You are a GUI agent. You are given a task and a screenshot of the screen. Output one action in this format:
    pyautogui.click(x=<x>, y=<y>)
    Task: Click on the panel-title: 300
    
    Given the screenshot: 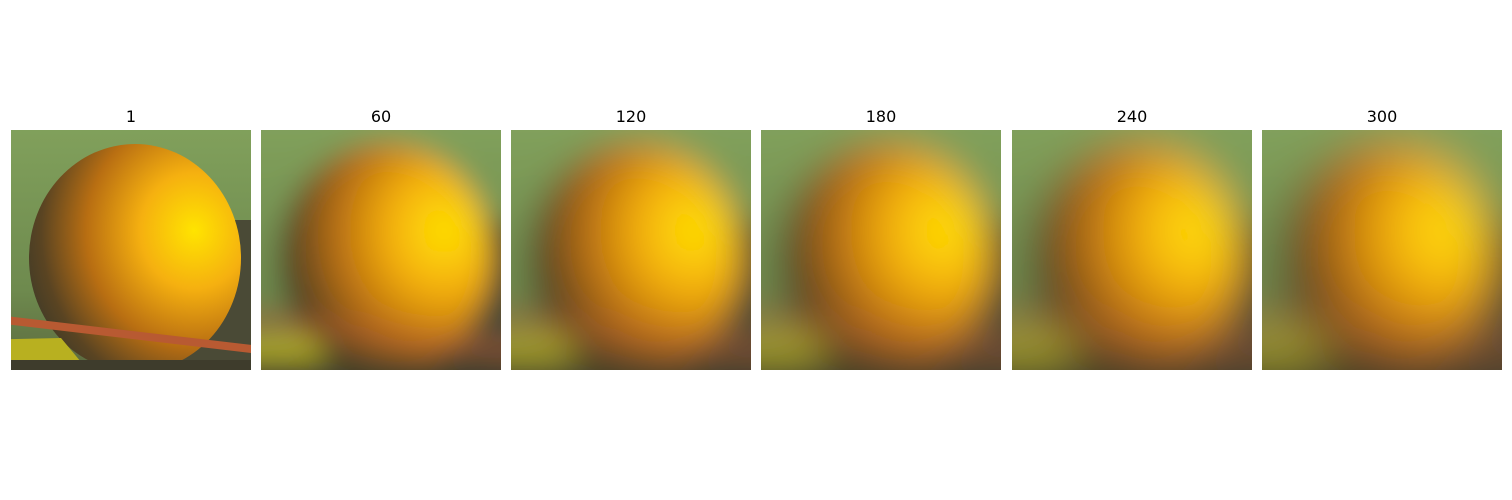 What is the action you would take?
    pyautogui.click(x=1382, y=116)
    